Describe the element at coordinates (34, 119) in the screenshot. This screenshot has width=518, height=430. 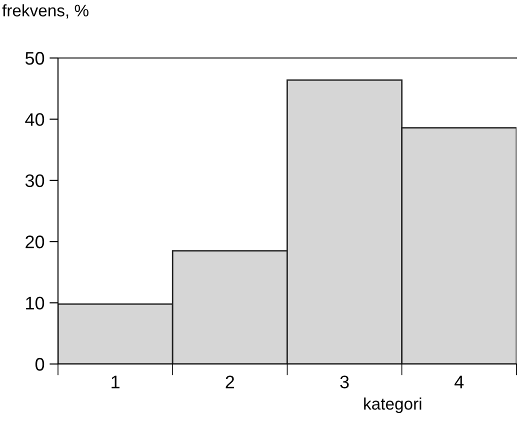
I see `y-tick-label: 40` at that location.